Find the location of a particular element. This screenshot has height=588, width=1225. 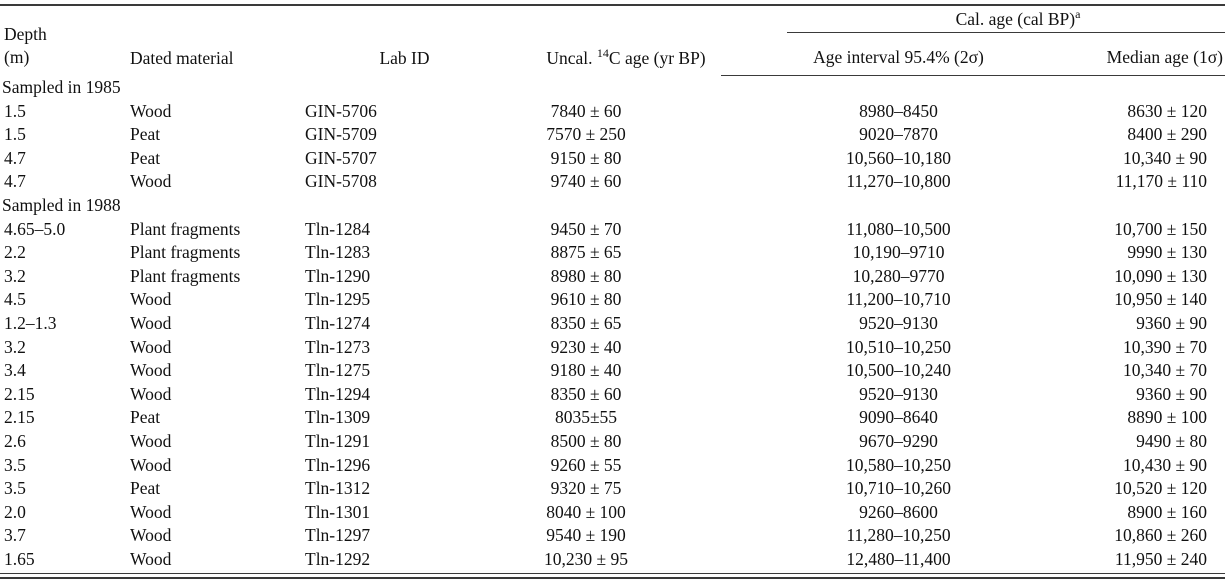

median-age-cell: 8890 ± 100 is located at coordinates (1167, 417).